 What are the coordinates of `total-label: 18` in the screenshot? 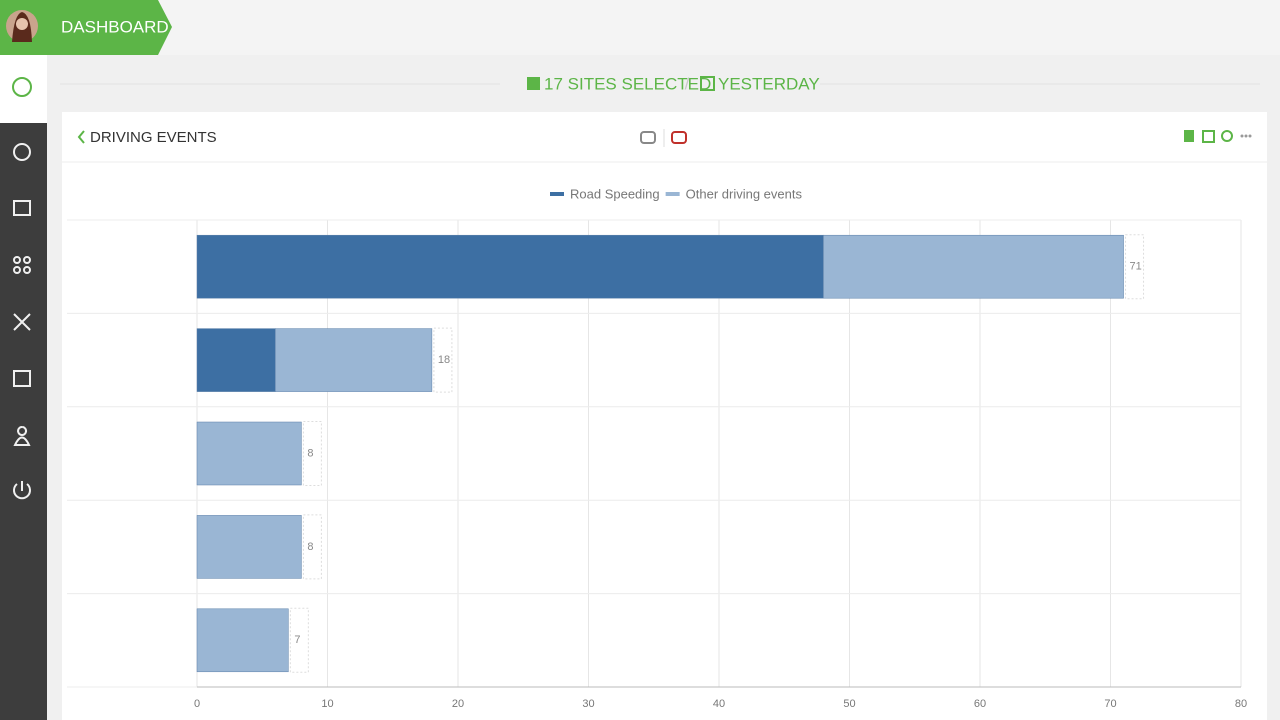 It's located at (444, 360).